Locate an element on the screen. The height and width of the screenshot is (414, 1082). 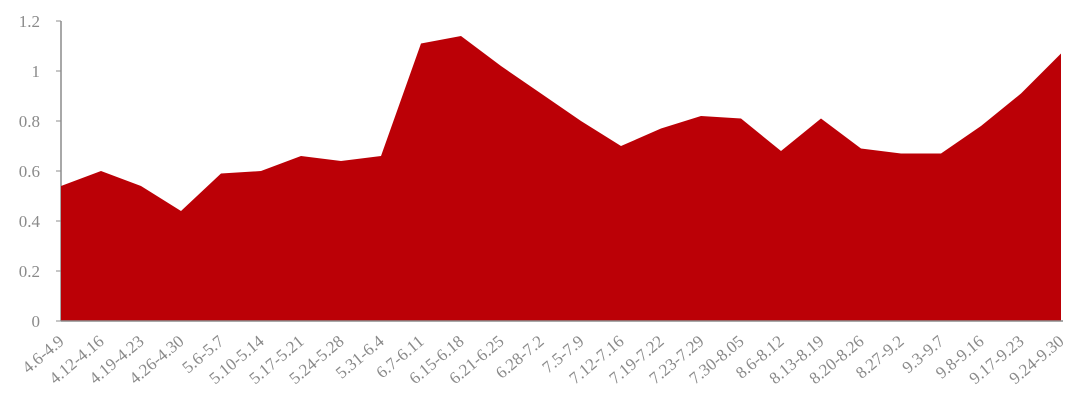
y-axis: 0 0.2 0.4 0.6 0.8 1 1.2 is located at coordinates (40, 171).